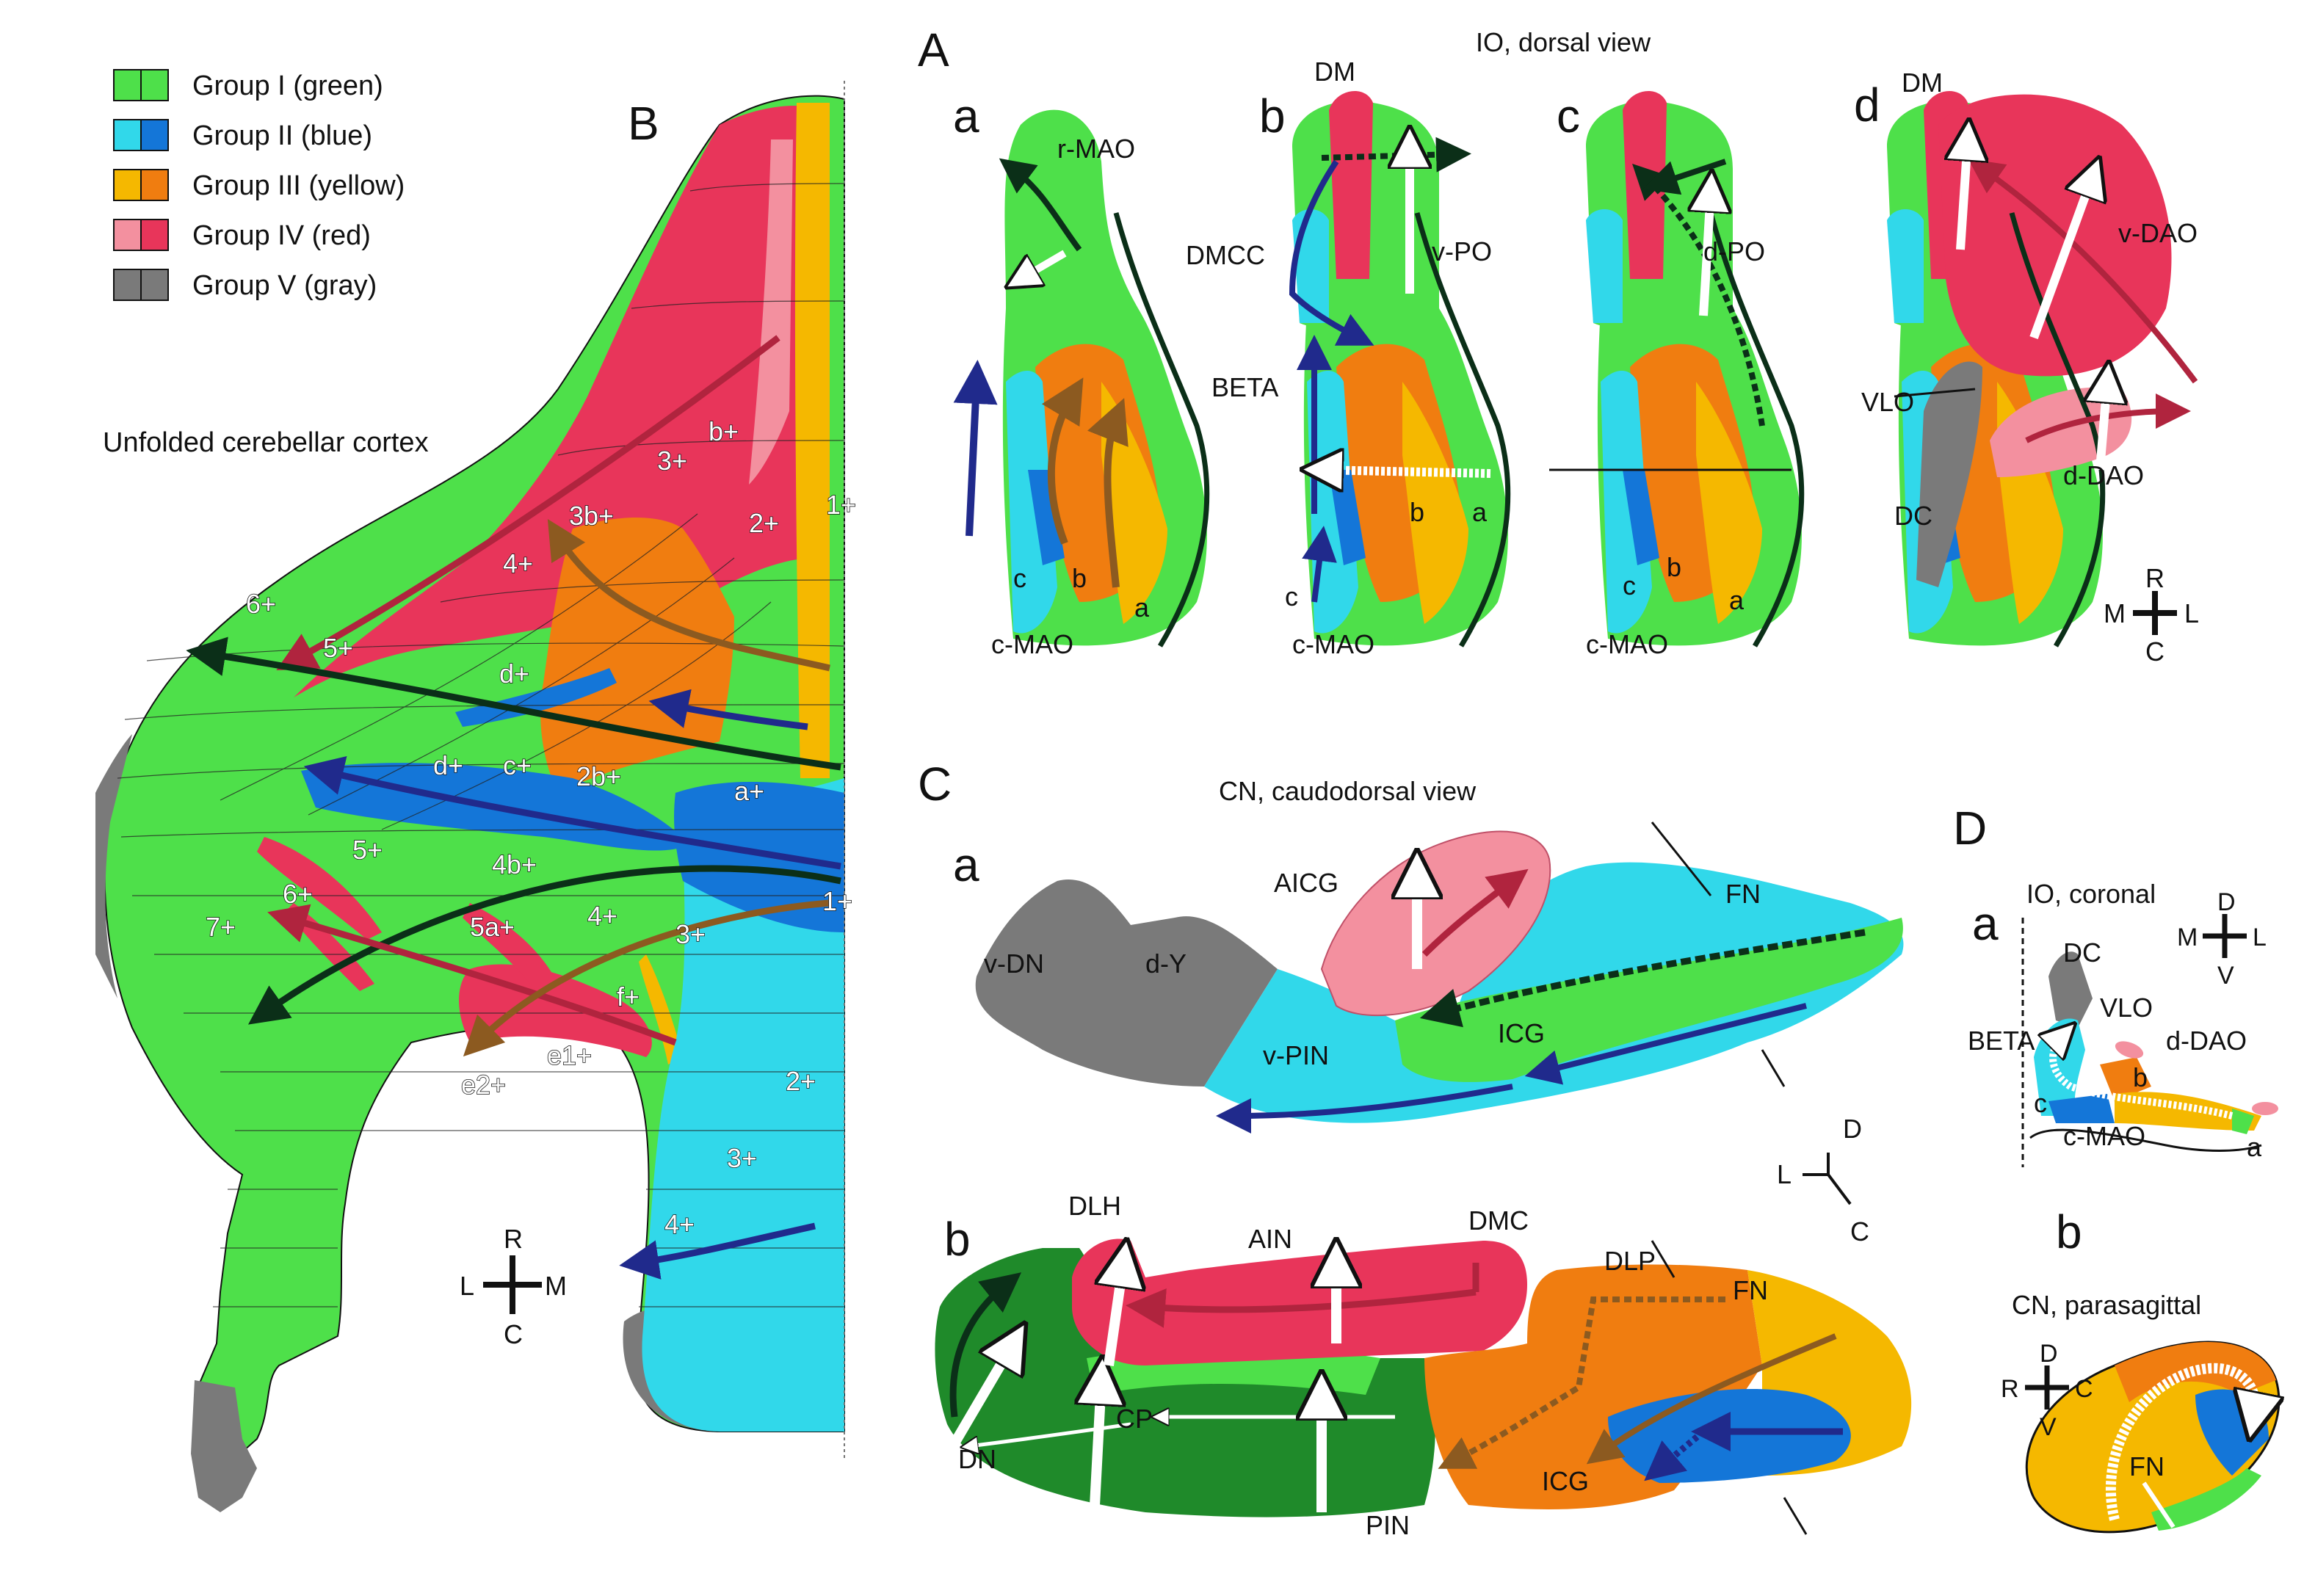  What do you see at coordinates (282, 135) in the screenshot?
I see `legend-label: Group II (blue)` at bounding box center [282, 135].